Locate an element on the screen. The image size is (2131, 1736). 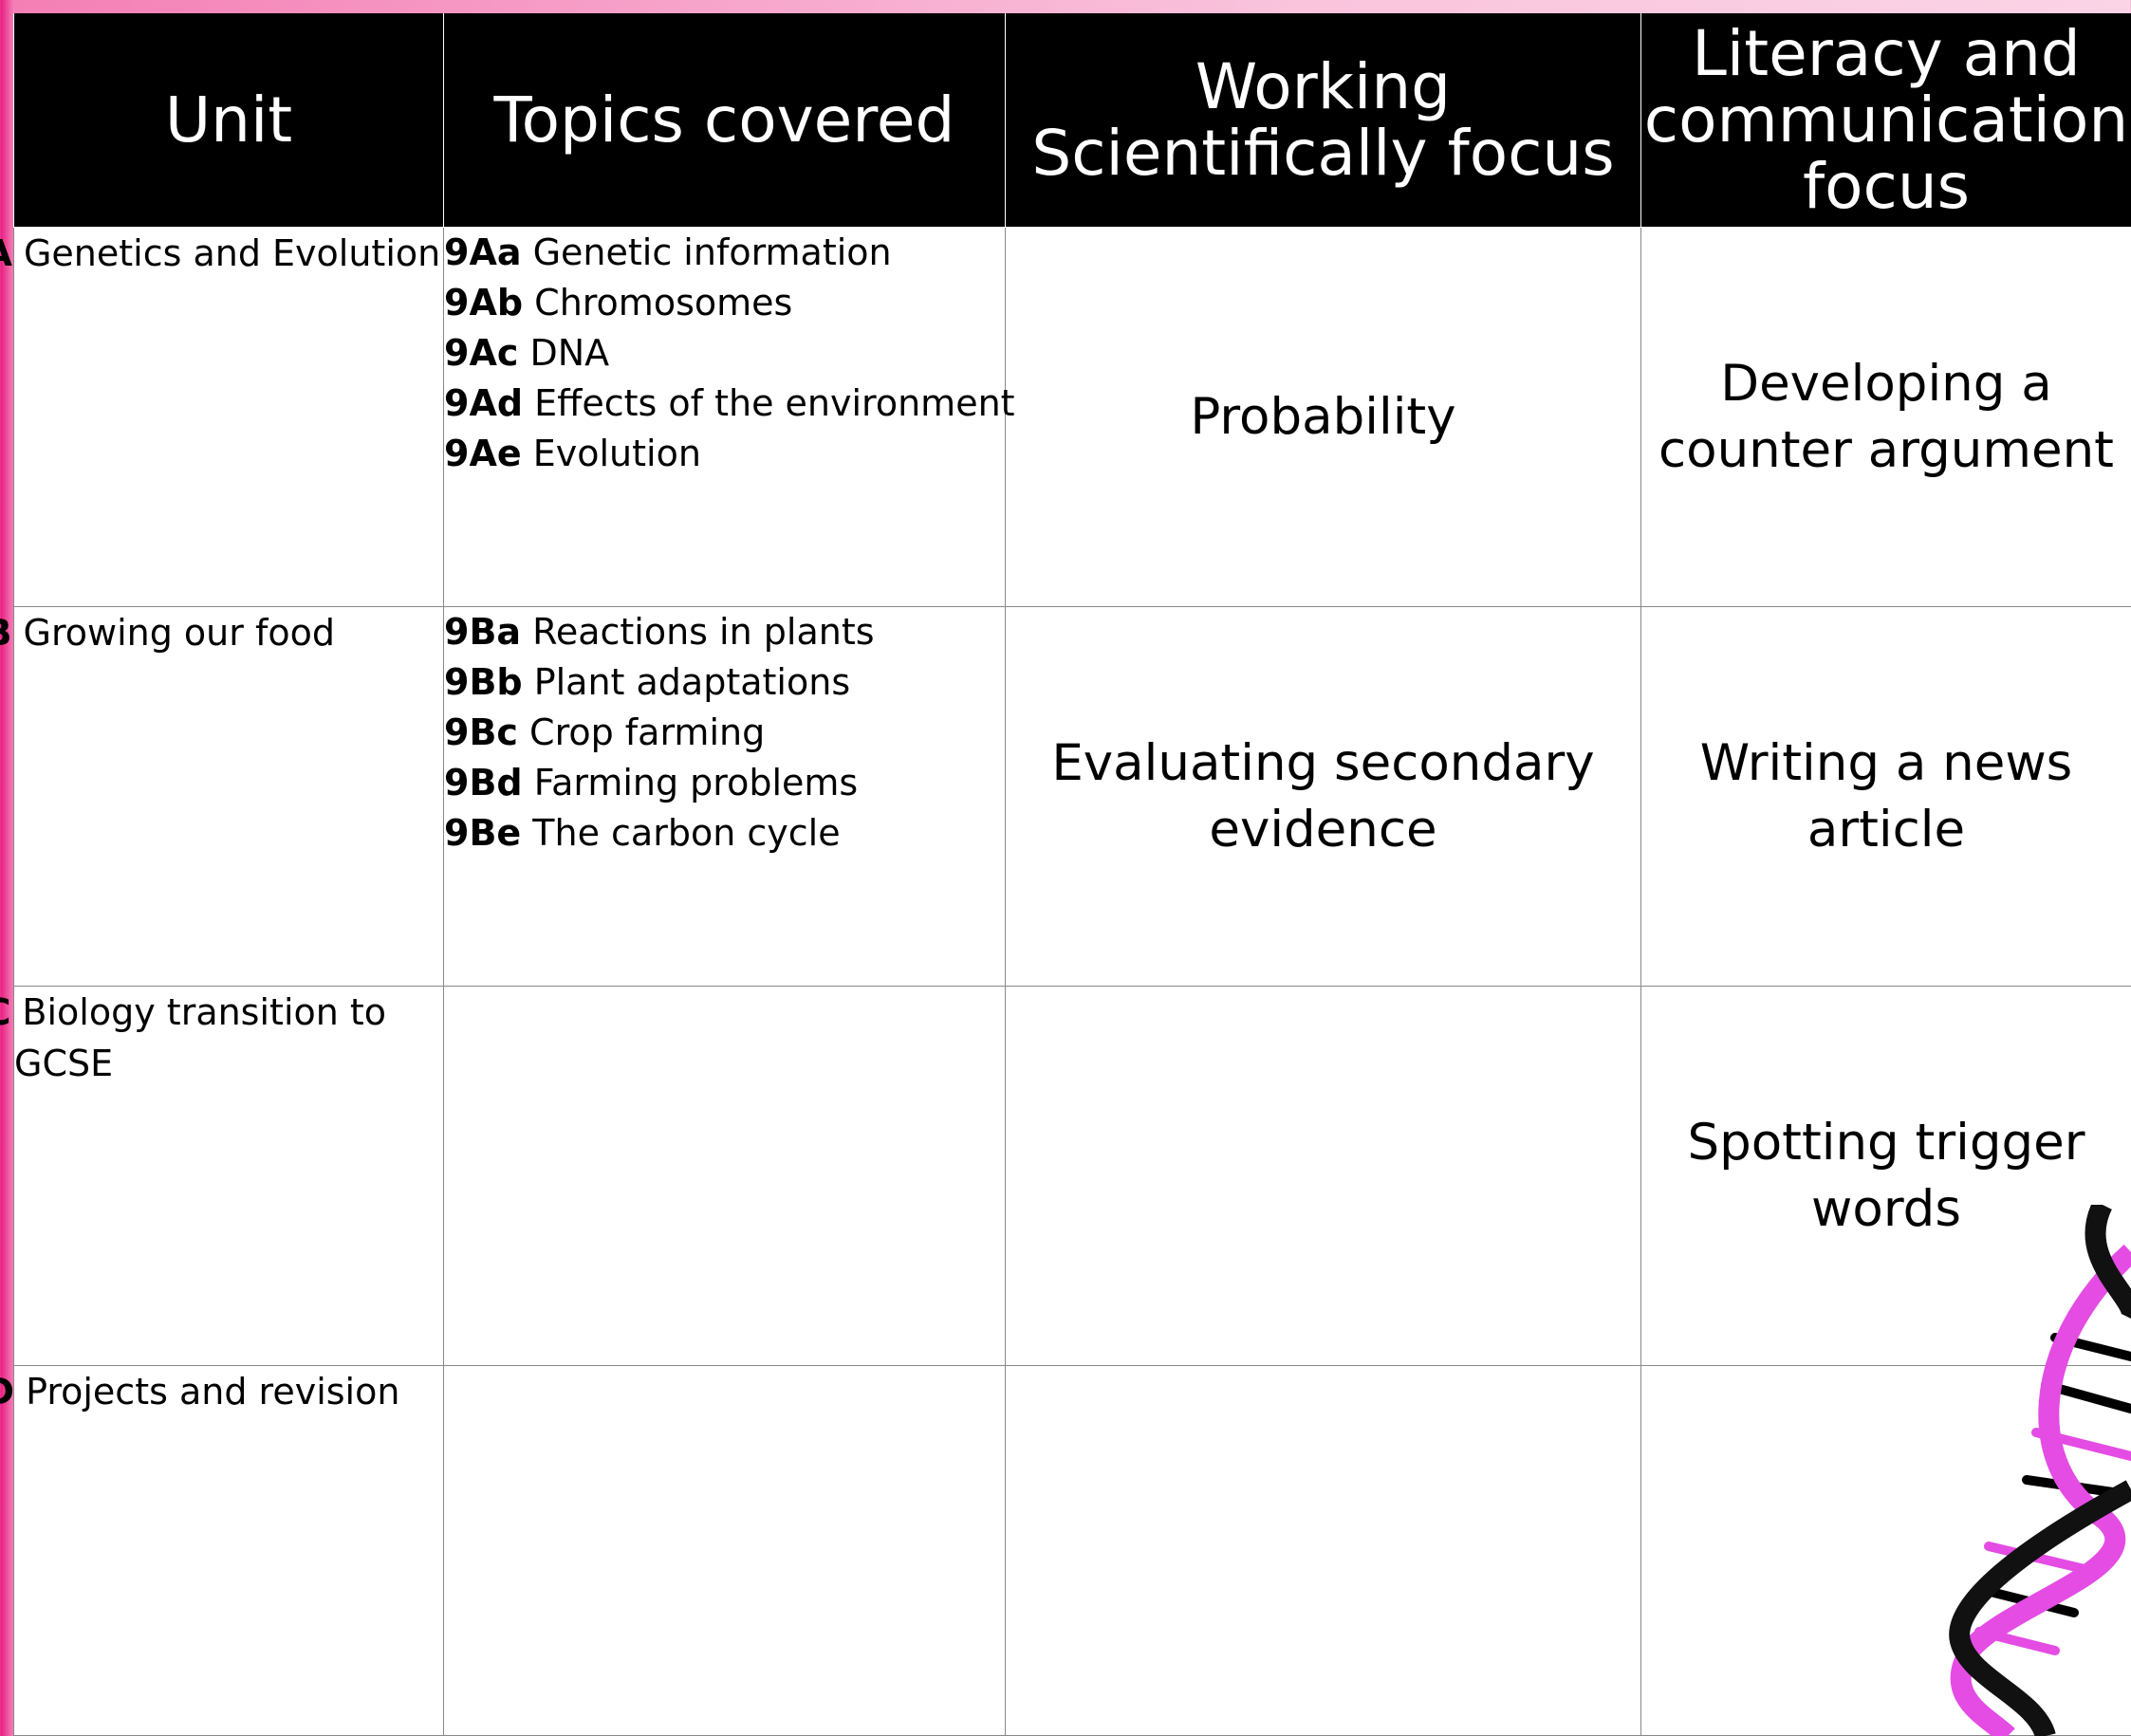
literacy-cell: Spotting trigger words is located at coordinates (1885, 1176).